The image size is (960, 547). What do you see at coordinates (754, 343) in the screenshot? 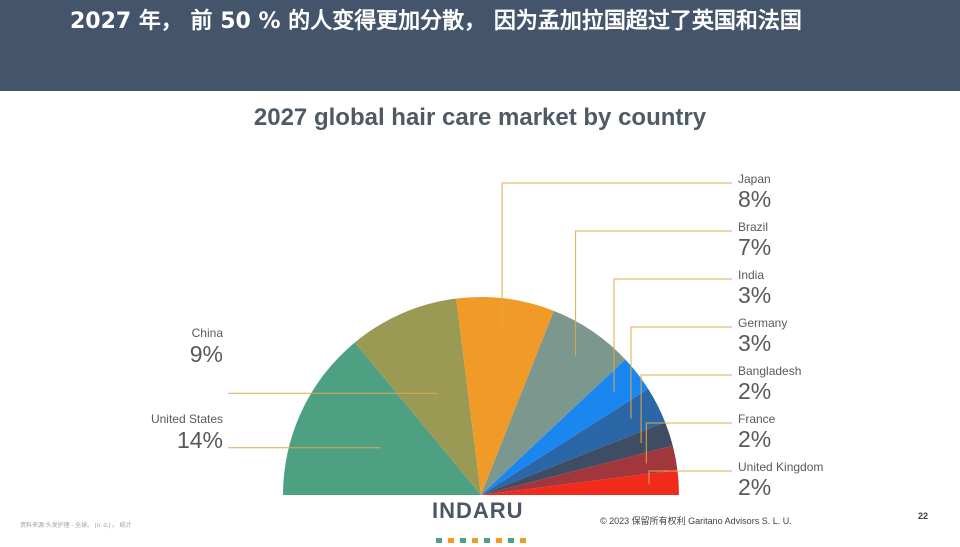
I see `value-germany: 3%` at bounding box center [754, 343].